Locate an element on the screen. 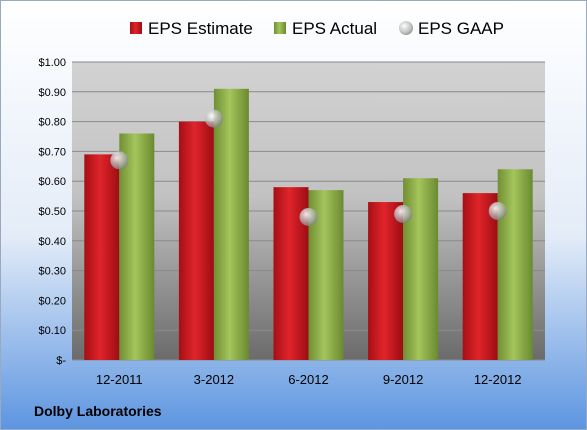 The height and width of the screenshot is (430, 587). y-tick-label: $0.50 is located at coordinates (52, 212).